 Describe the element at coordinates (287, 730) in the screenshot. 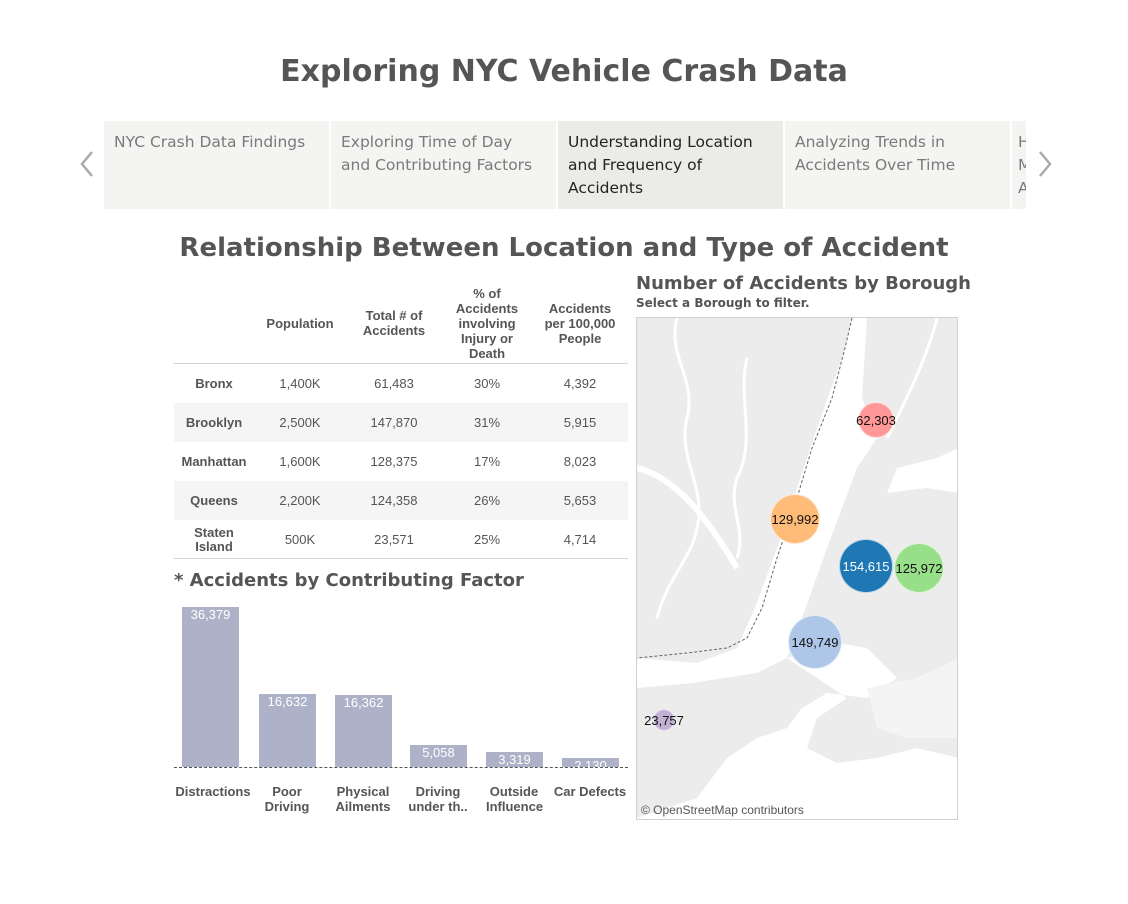

I see `bar-poor-driving: 16,632` at that location.